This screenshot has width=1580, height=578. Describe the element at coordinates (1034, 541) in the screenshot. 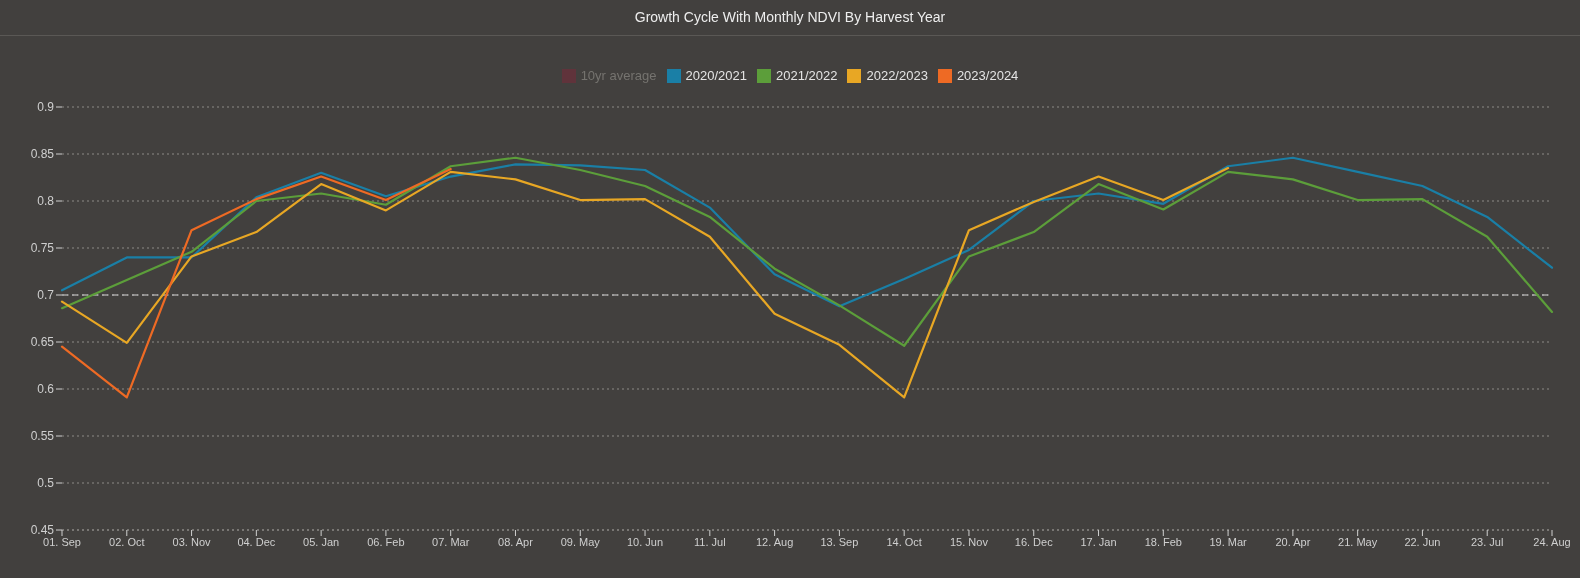

I see `x-tick-label: 16. Dec` at that location.